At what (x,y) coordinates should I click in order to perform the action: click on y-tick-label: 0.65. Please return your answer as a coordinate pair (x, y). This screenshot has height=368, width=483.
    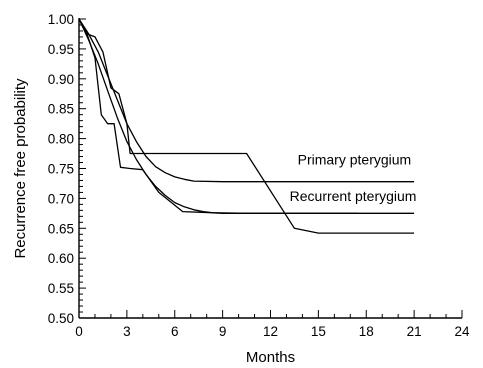
    Looking at the image, I should click on (61, 228).